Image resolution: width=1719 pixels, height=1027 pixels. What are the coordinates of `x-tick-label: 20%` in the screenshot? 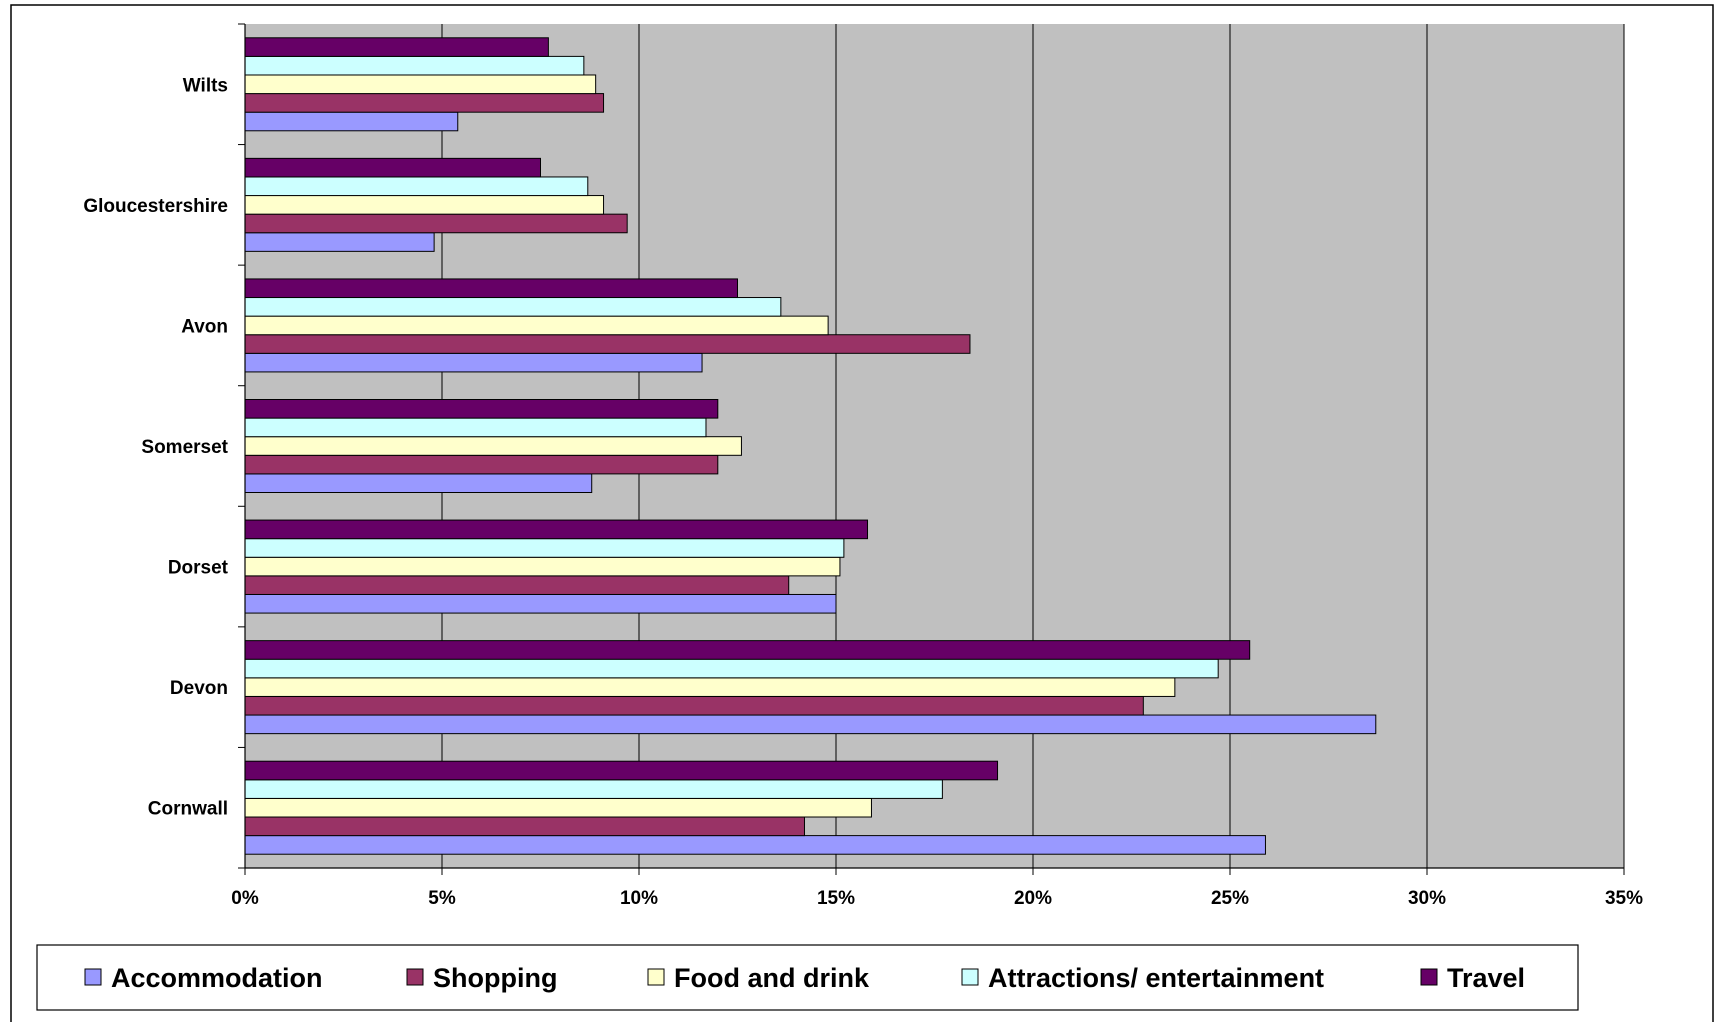 It's located at (1033, 898).